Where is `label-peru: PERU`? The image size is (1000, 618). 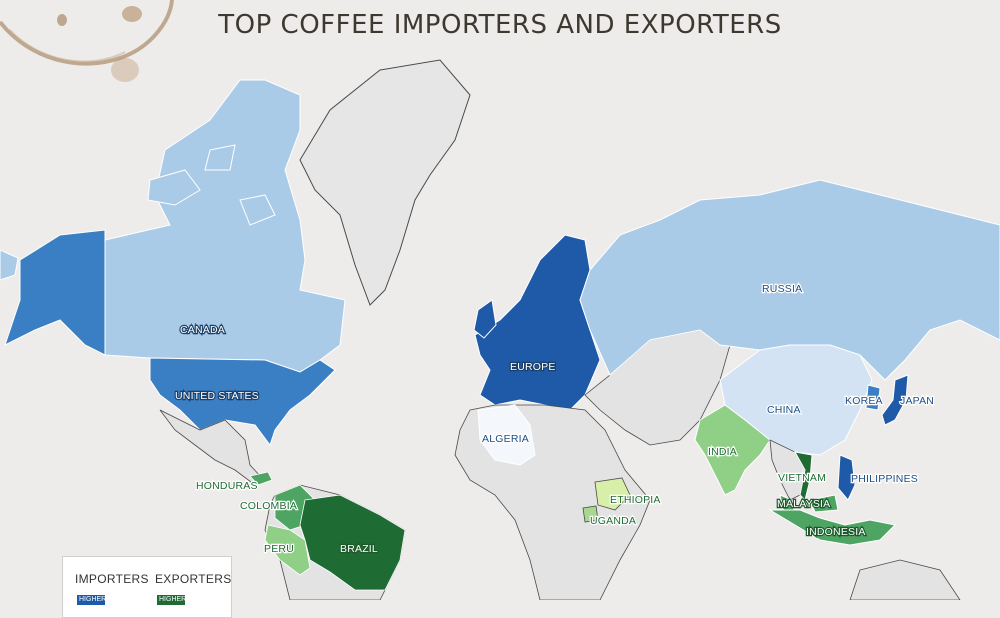
label-peru: PERU is located at coordinates (279, 549).